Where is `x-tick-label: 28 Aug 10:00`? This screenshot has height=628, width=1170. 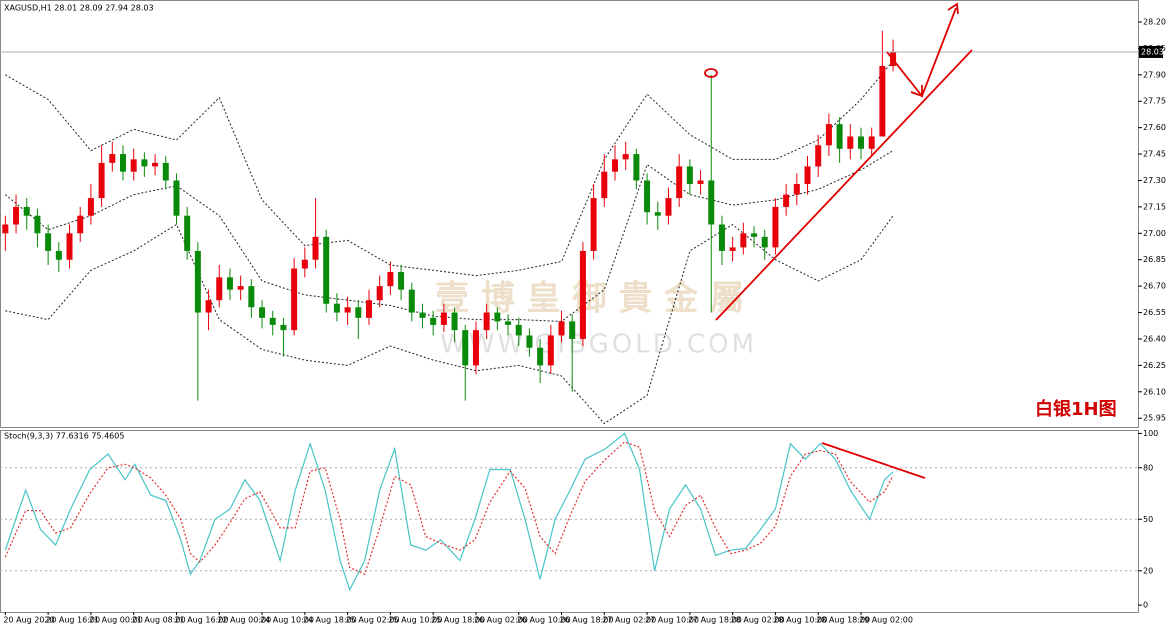 x-tick-label: 28 Aug 10:00 is located at coordinates (800, 620).